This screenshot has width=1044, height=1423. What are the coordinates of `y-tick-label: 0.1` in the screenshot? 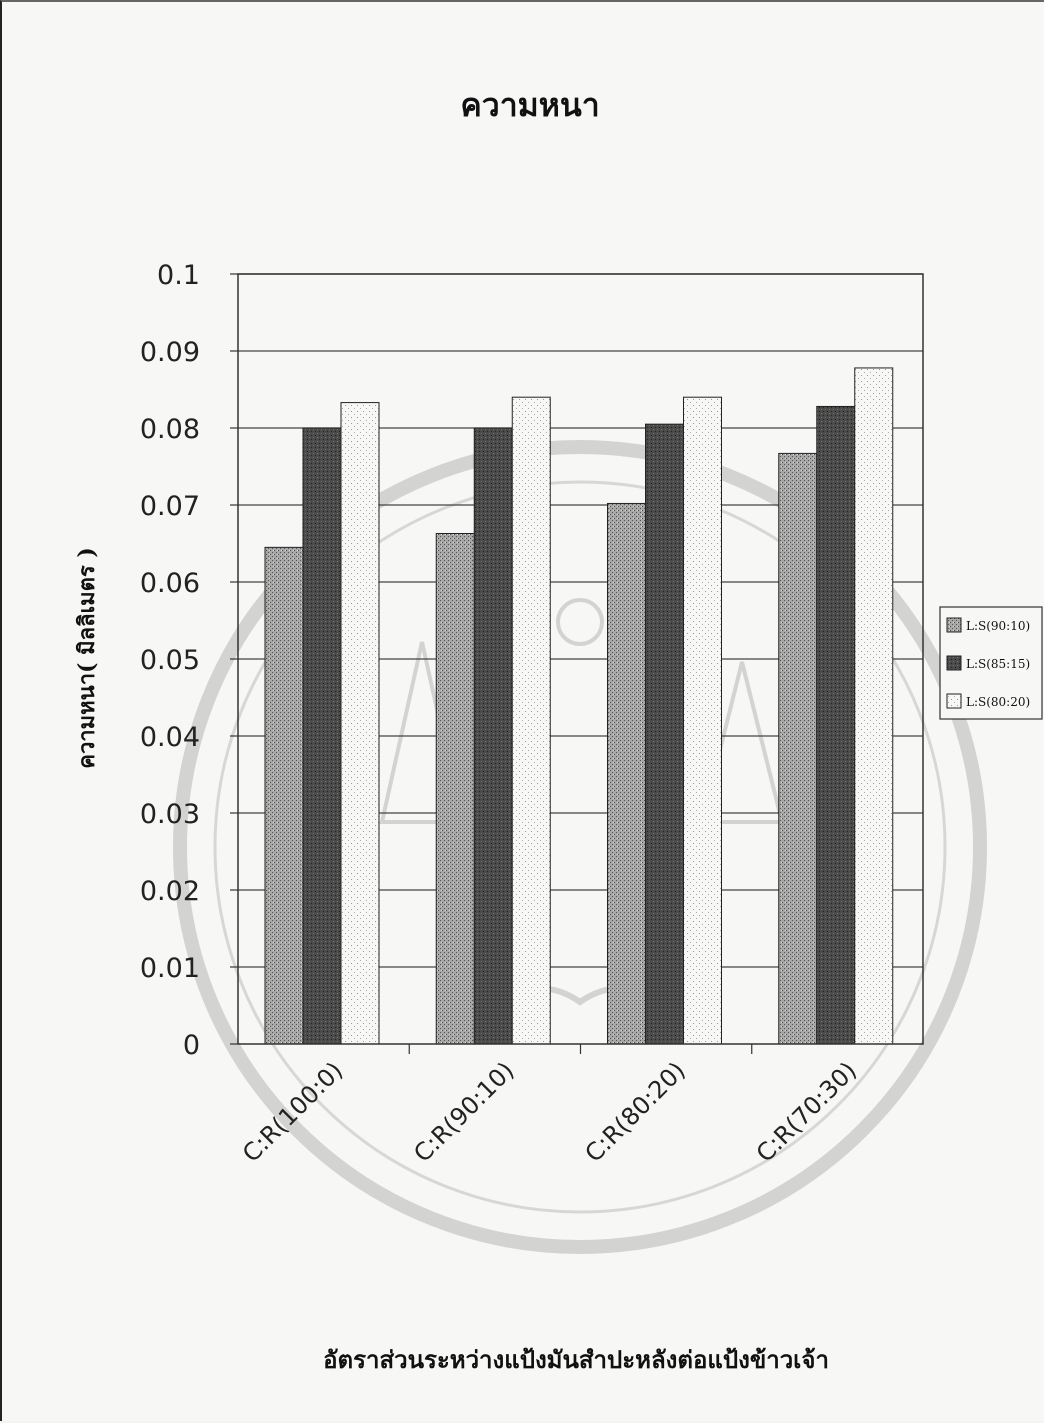 It's located at (178, 275).